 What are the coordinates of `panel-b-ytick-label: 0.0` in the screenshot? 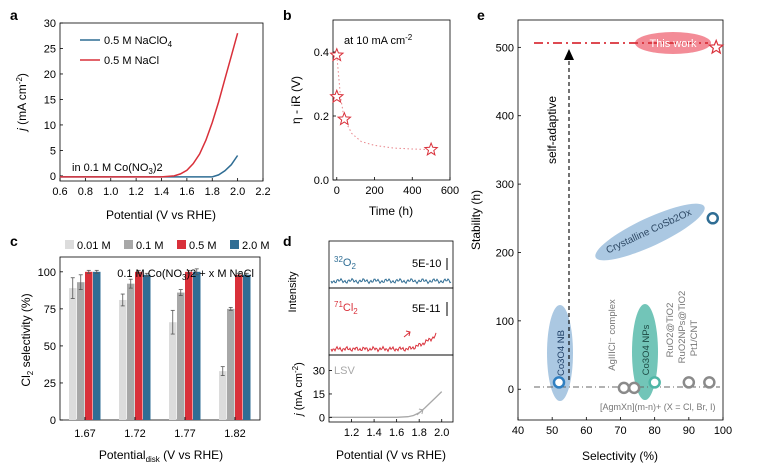 It's located at (321, 181).